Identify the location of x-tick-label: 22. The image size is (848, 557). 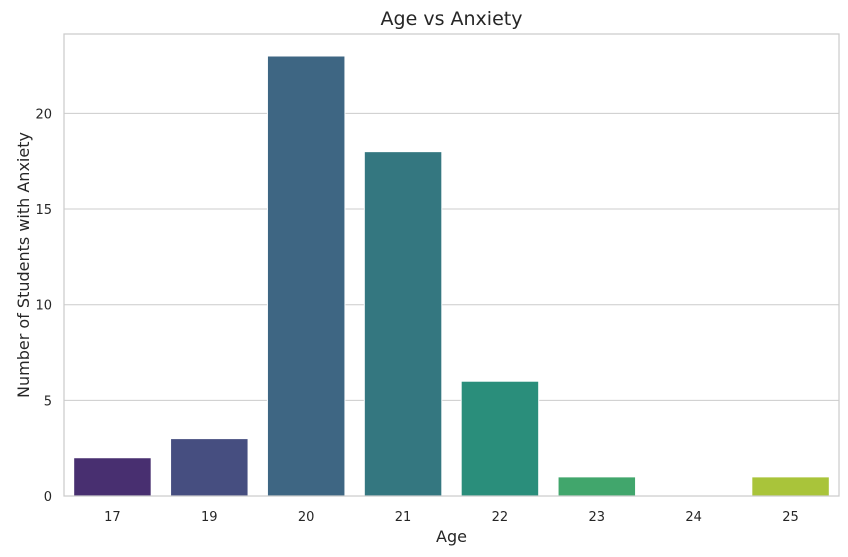
(500, 517).